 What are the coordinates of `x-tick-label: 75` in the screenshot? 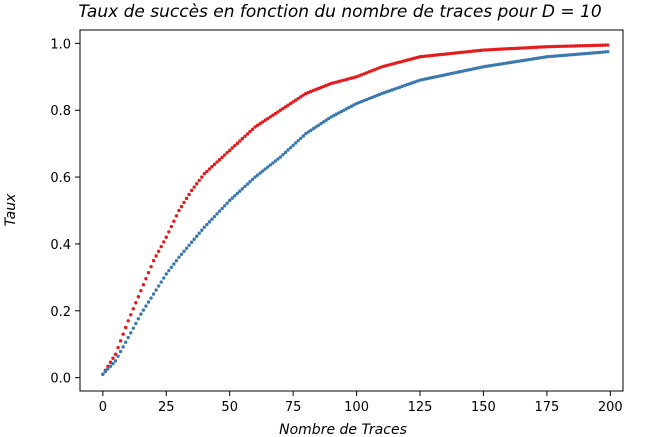 It's located at (293, 407).